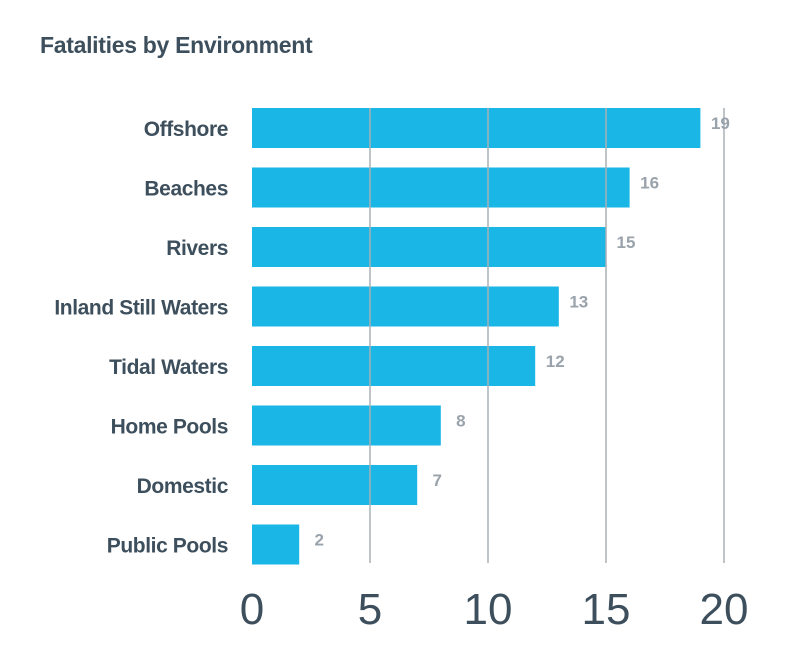 Image resolution: width=800 pixels, height=652 pixels. I want to click on bar-home-pools, so click(346, 425).